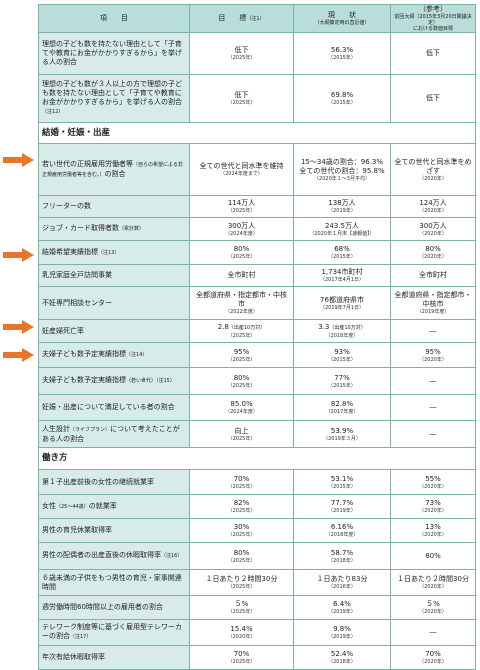 The width and height of the screenshot is (480, 670). What do you see at coordinates (433, 482) in the screenshot?
I see `reference-cell: 55% （2020年）` at bounding box center [433, 482].